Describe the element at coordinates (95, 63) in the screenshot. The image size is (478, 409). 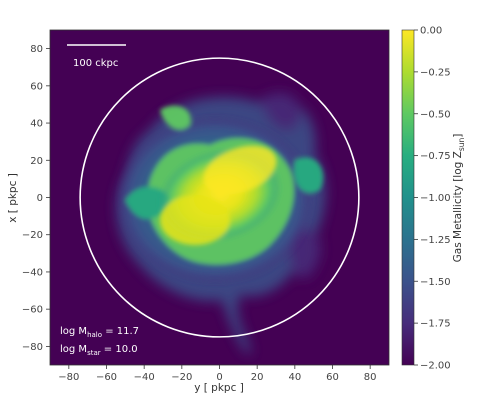
I see `scale-bar-label: 100 ckpc` at that location.